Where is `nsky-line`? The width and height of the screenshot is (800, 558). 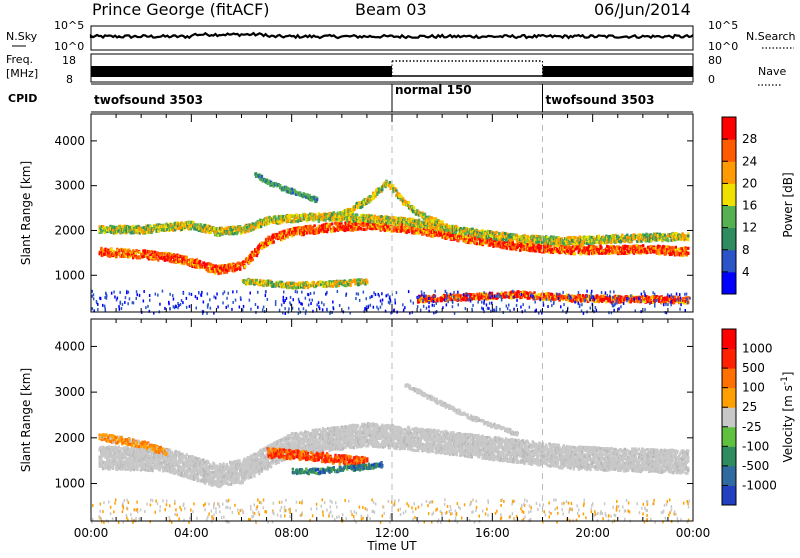
nsky-line is located at coordinates (392, 35).